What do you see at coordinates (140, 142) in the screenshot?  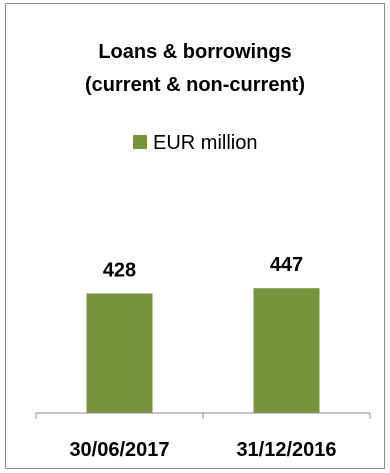 I see `legend-swatch` at bounding box center [140, 142].